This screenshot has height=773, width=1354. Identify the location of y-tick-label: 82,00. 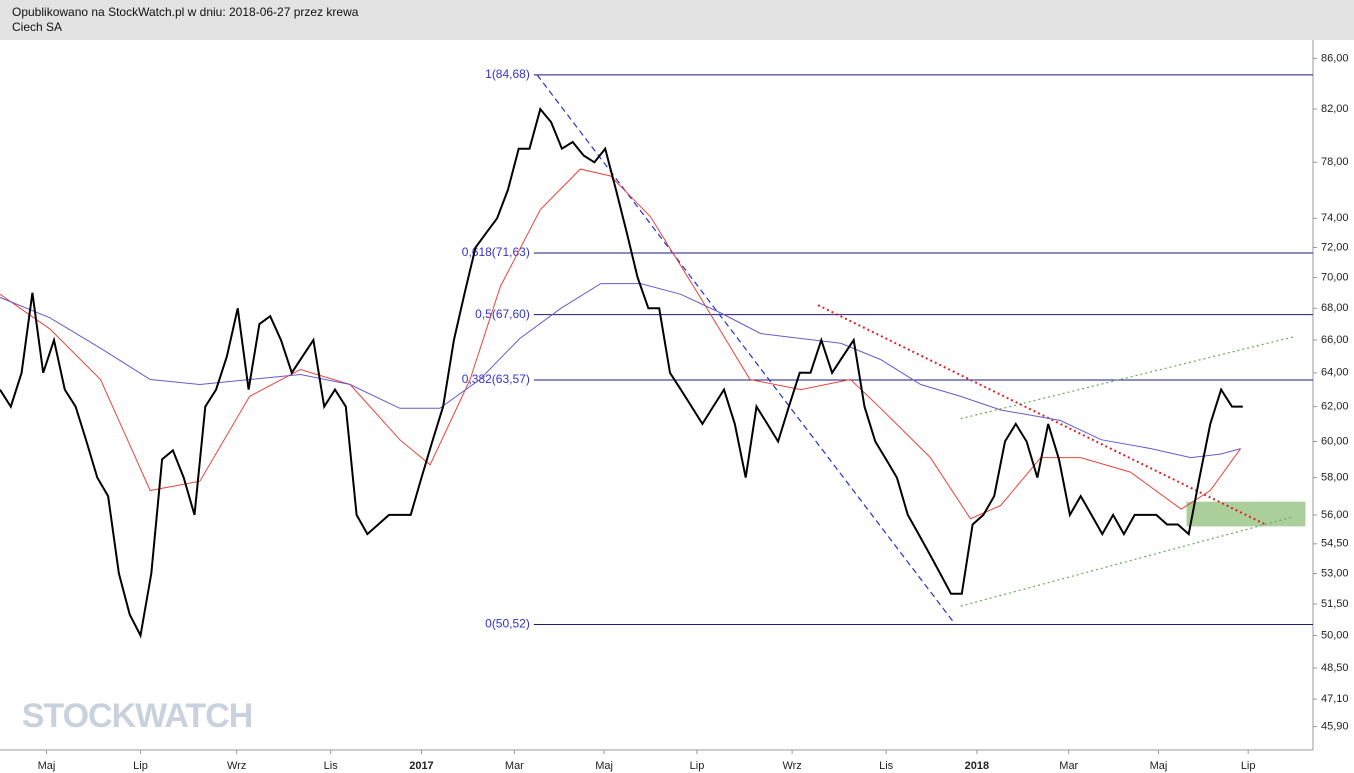
(1335, 109).